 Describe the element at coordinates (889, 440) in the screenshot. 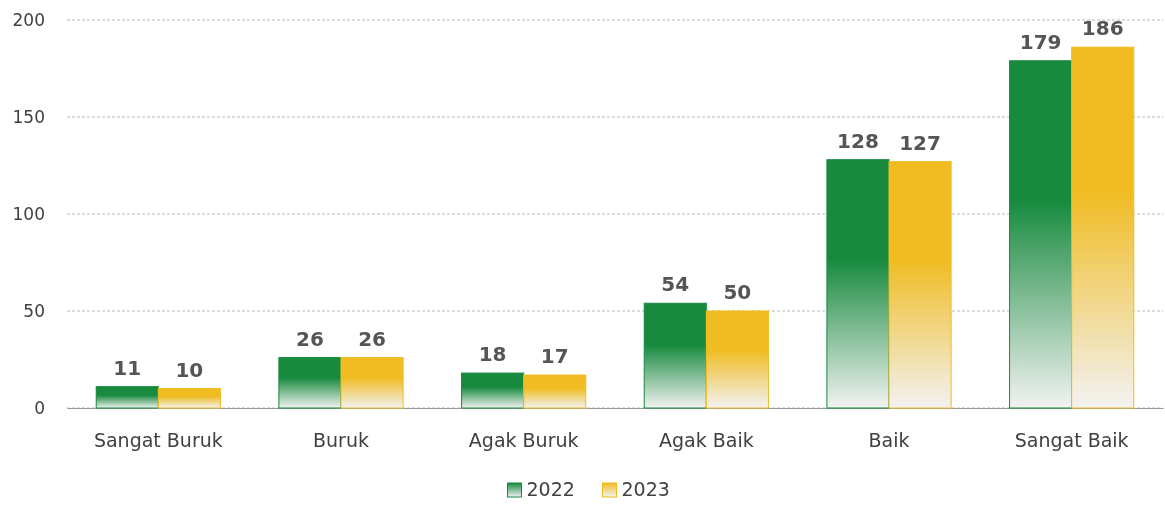

I see `x-tick-label: Baik` at that location.